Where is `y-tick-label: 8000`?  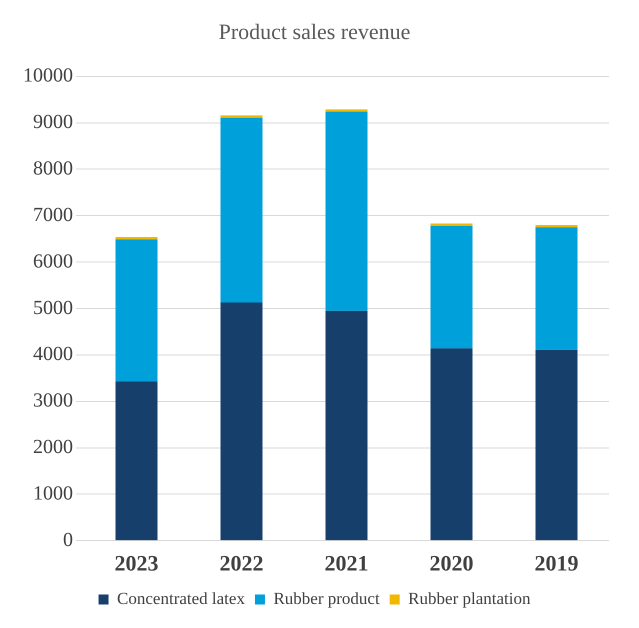 y-tick-label: 8000 is located at coordinates (53, 168).